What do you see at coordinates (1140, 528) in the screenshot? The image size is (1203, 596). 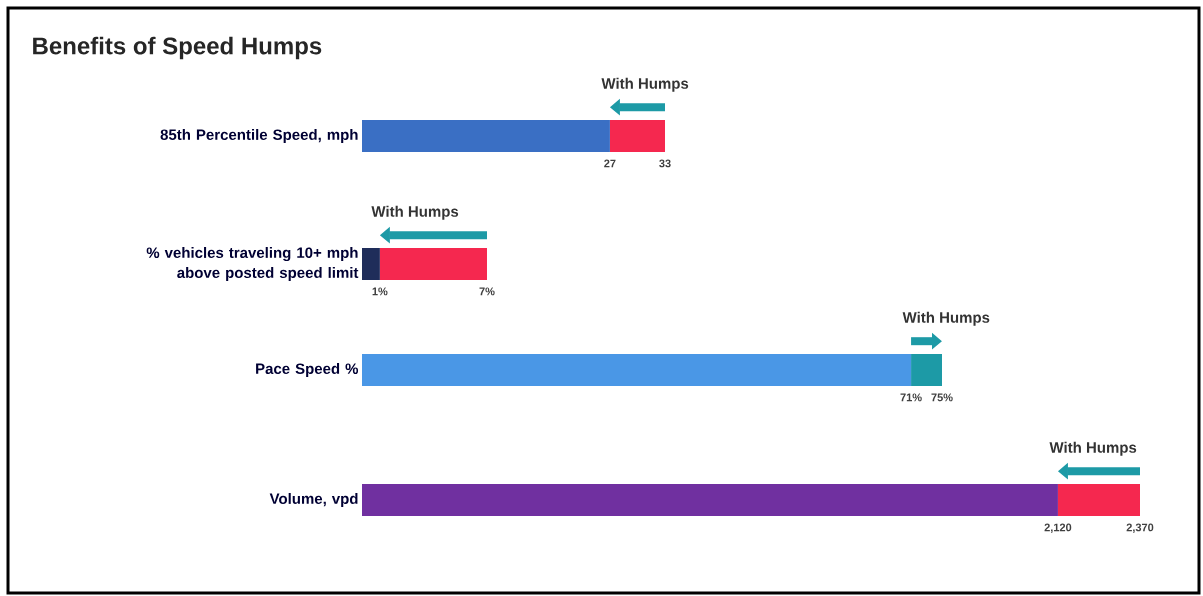 I see `x-tick-label: 2,370` at bounding box center [1140, 528].